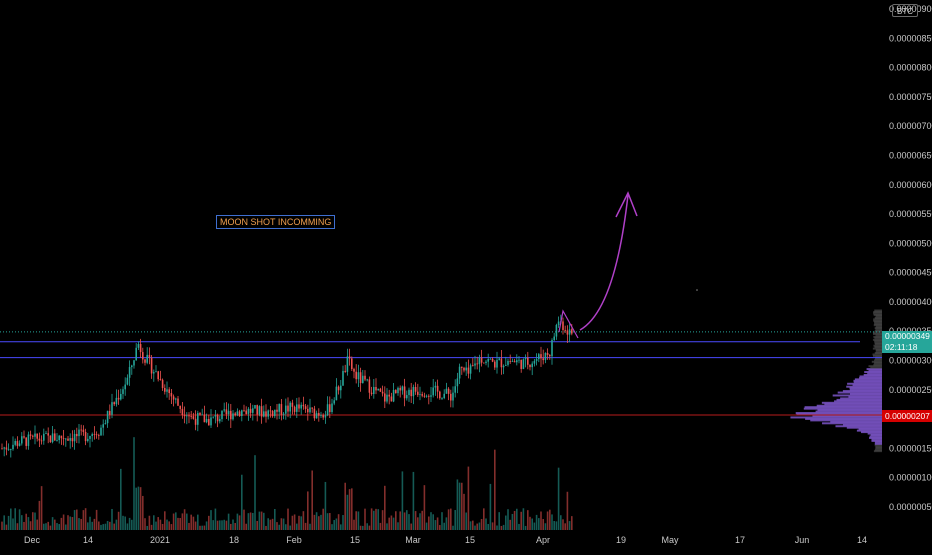 This screenshot has width=932, height=555. I want to click on time-tick-label: Dec, so click(32, 540).